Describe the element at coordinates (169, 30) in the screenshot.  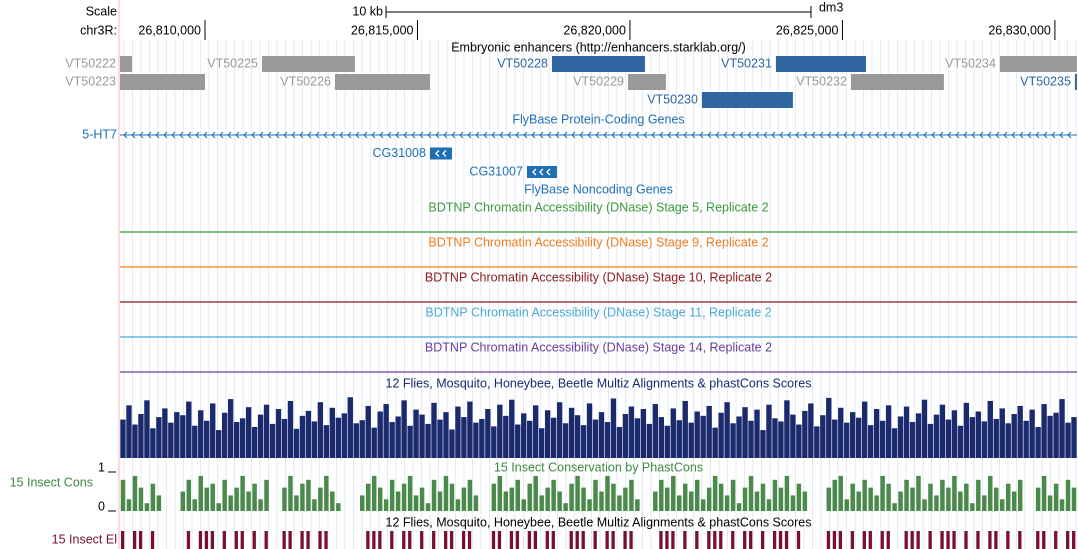
I see `ruler-tick-label: 26,810,000` at that location.